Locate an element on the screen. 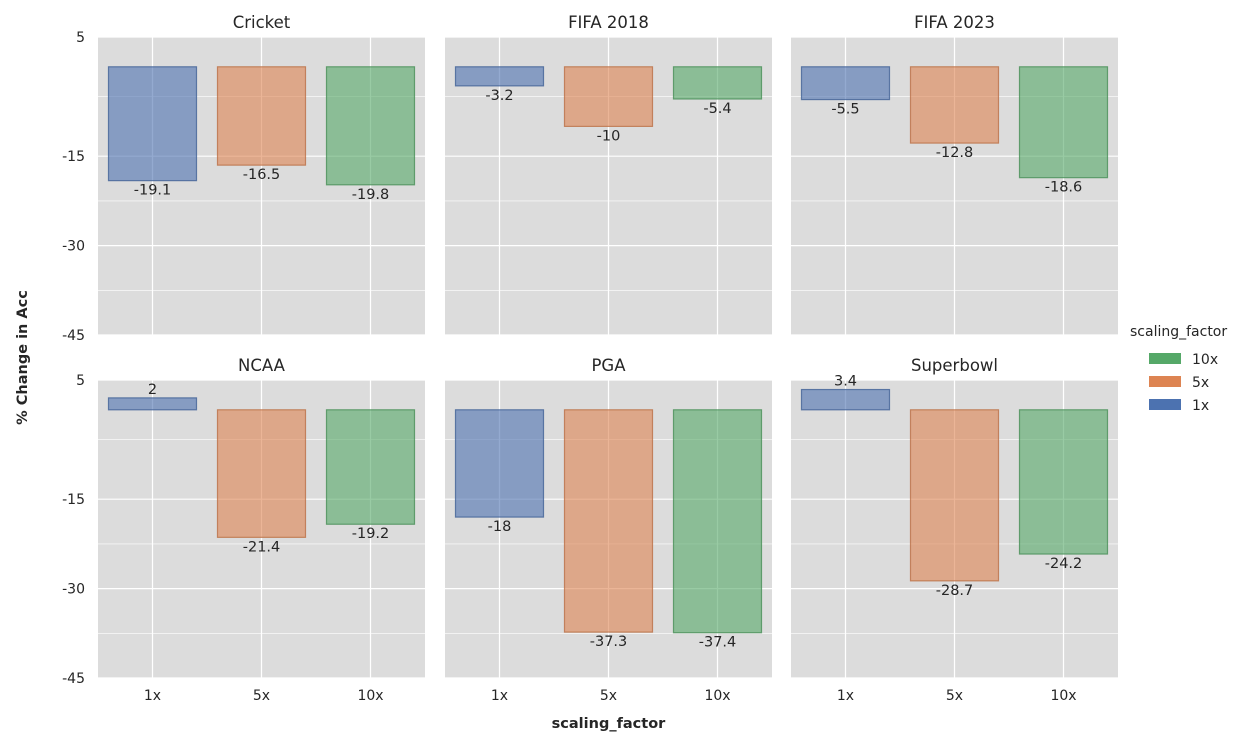 The image size is (1245, 740). value-label: -37.4 is located at coordinates (718, 643).